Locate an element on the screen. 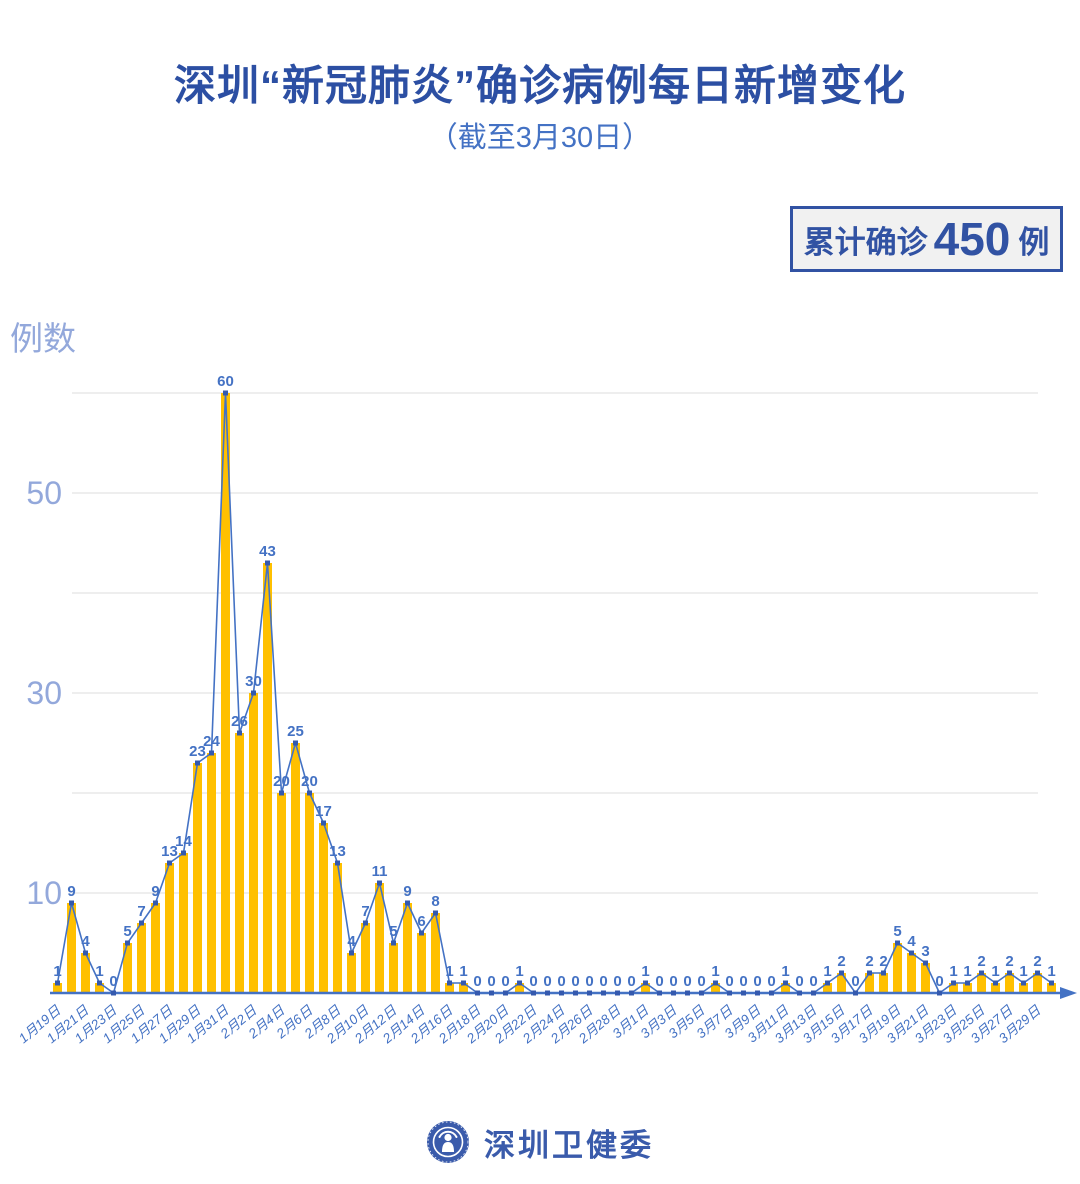  value-label: 23 is located at coordinates (197, 751).